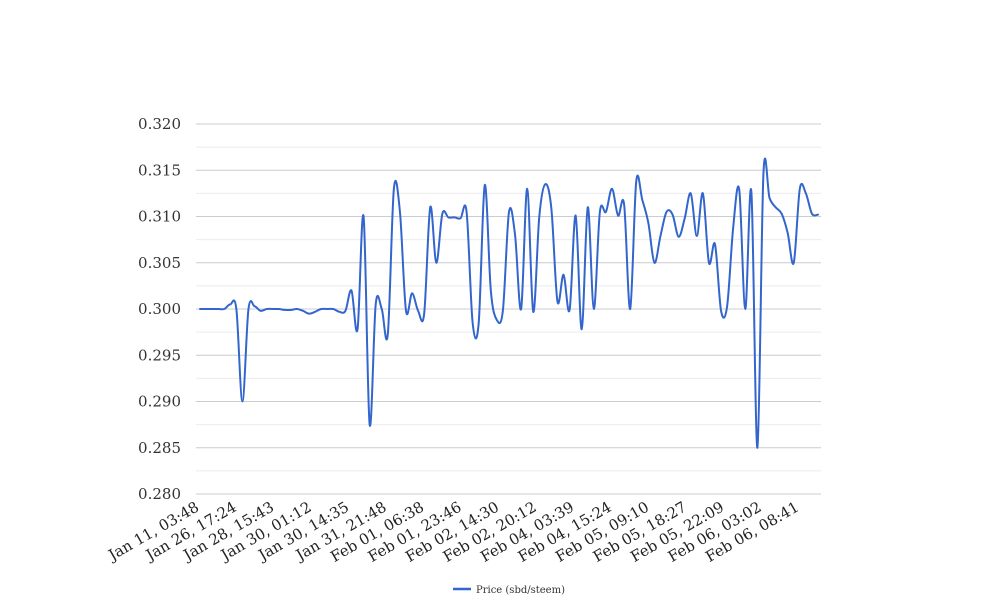 The image size is (1008, 616). Describe the element at coordinates (520, 590) in the screenshot. I see `legend-label: Price (sbd/steem)` at that location.